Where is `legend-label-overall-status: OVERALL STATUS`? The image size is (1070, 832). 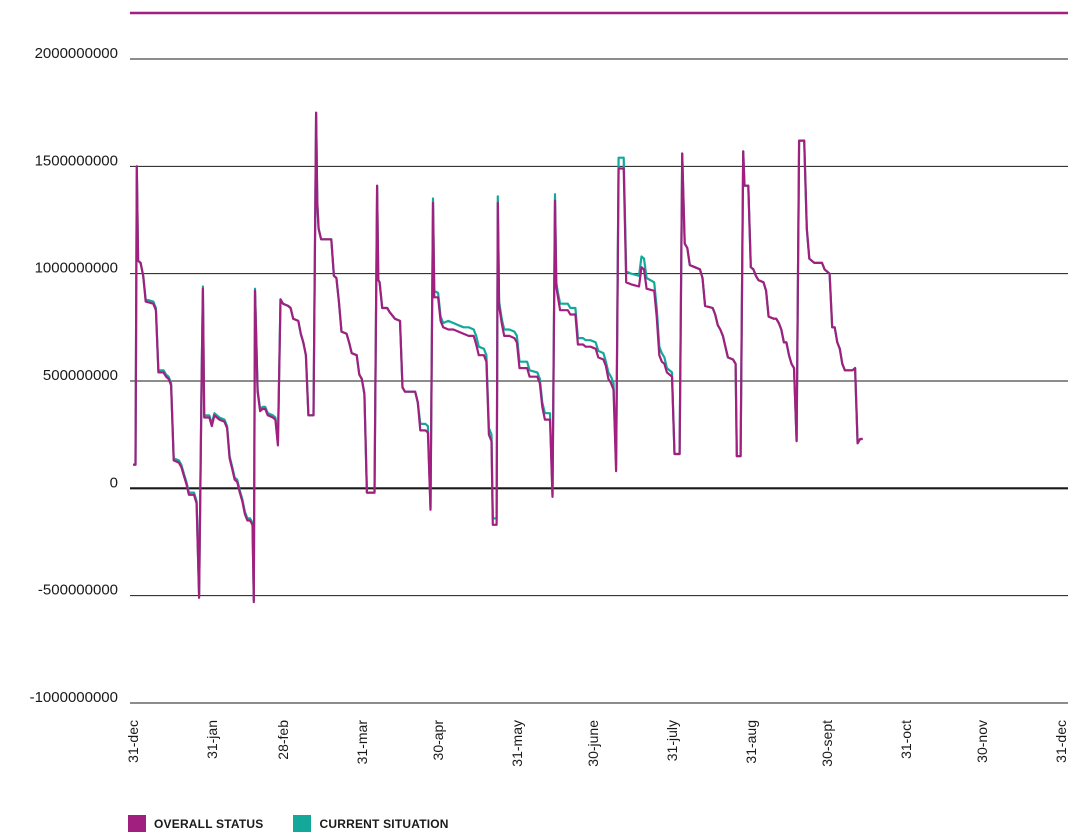
legend-label-overall-status: OVERALL STATUS is located at coordinates (209, 823).